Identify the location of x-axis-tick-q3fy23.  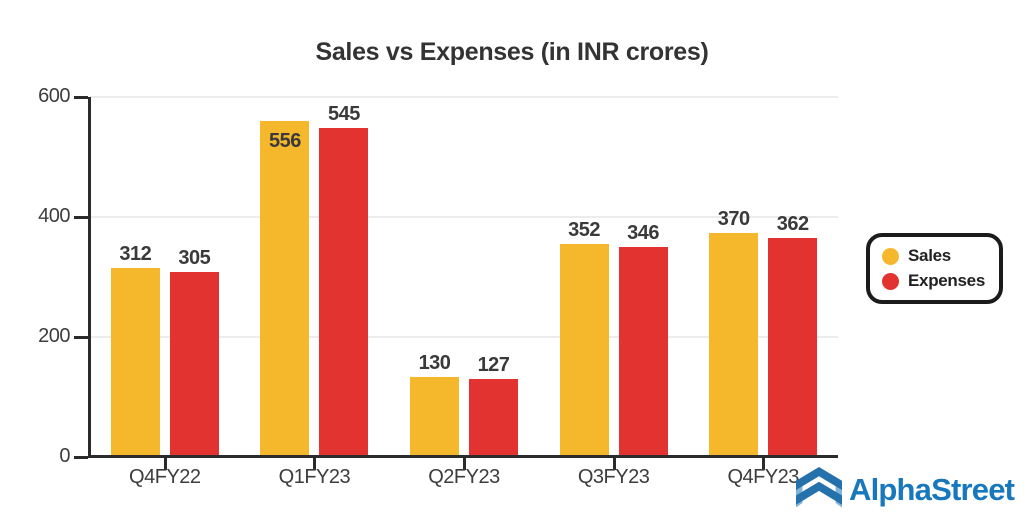
(614, 464).